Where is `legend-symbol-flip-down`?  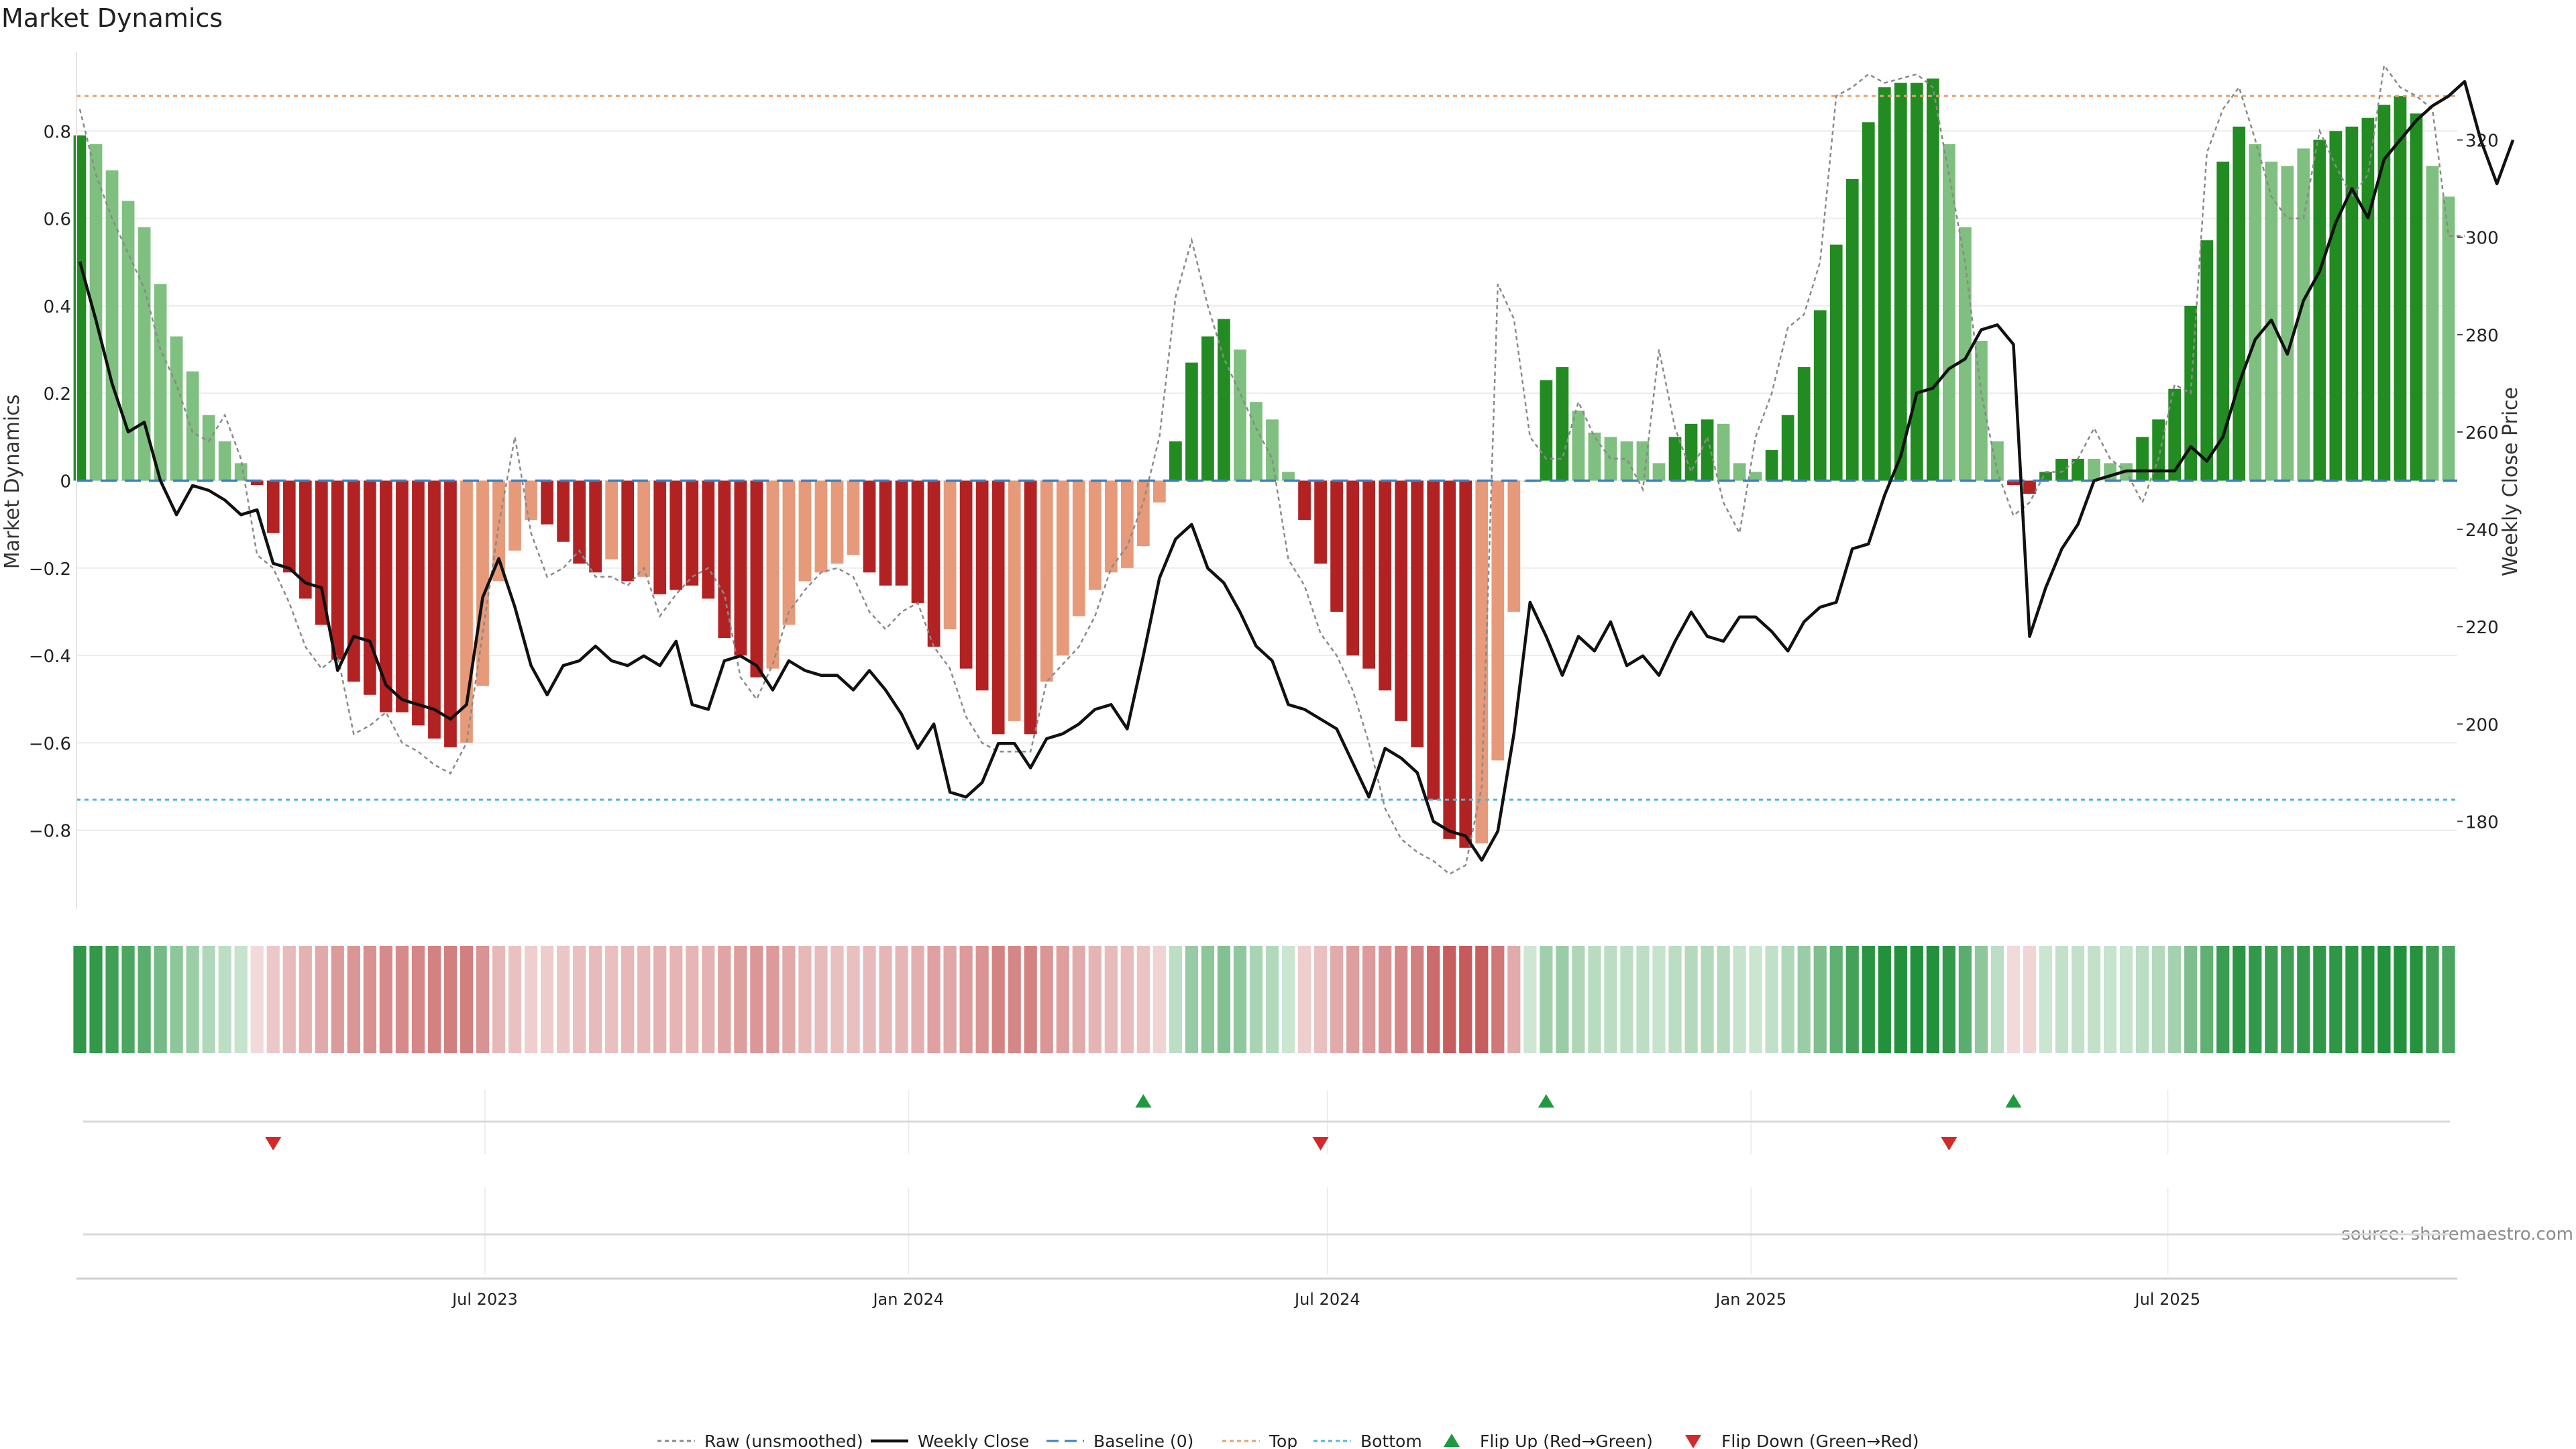 legend-symbol-flip-down is located at coordinates (1693, 1441).